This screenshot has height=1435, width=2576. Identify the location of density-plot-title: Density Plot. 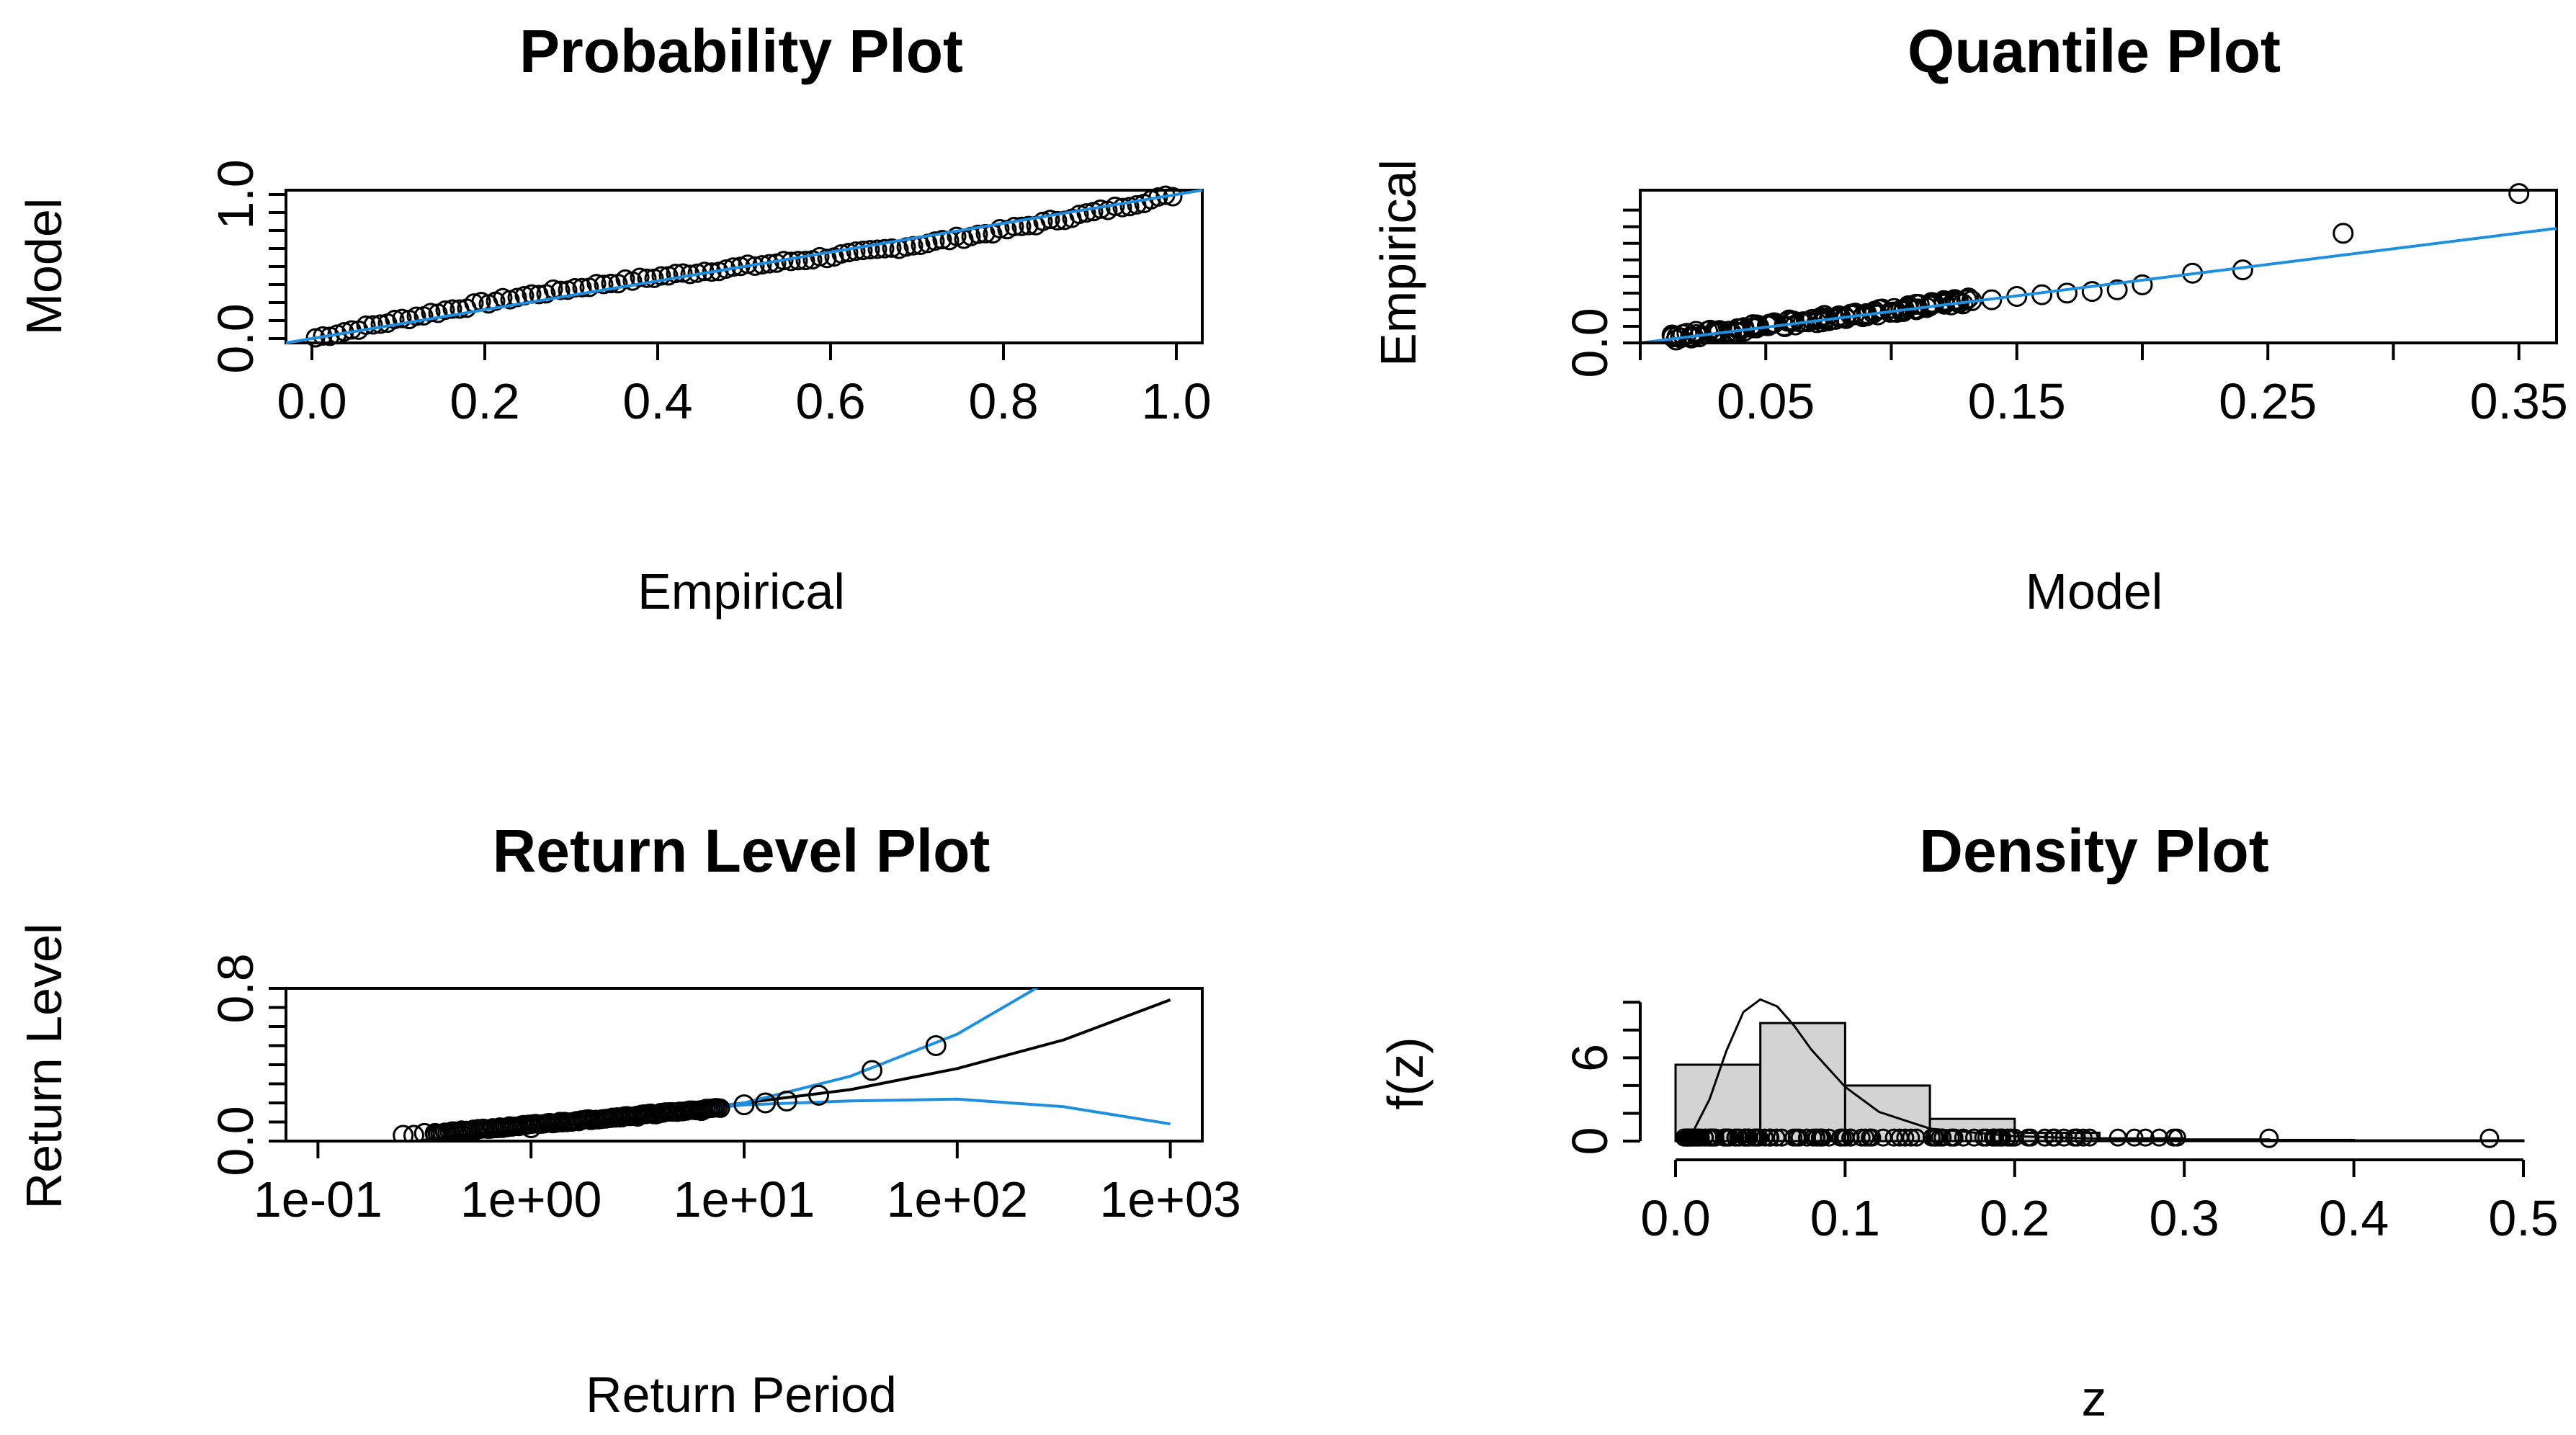
(2093, 851).